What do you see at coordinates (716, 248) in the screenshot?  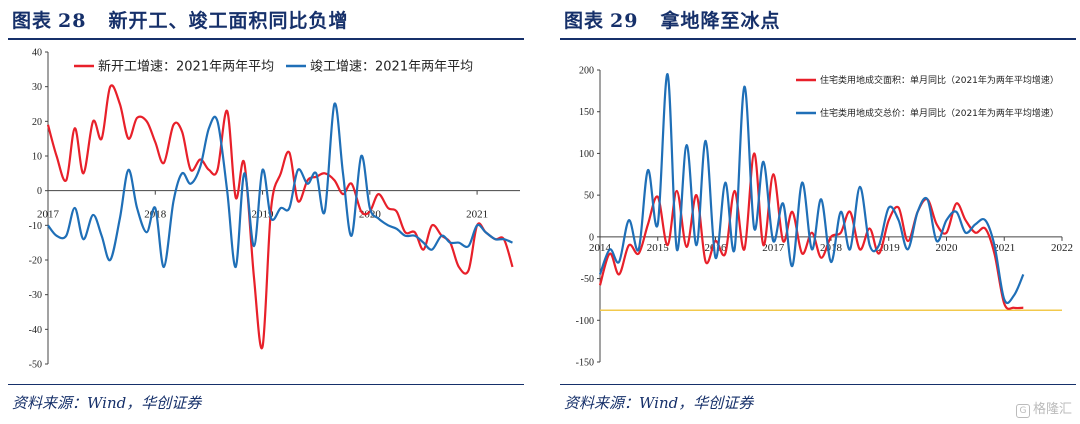 I see `x-tick-label: 2016` at bounding box center [716, 248].